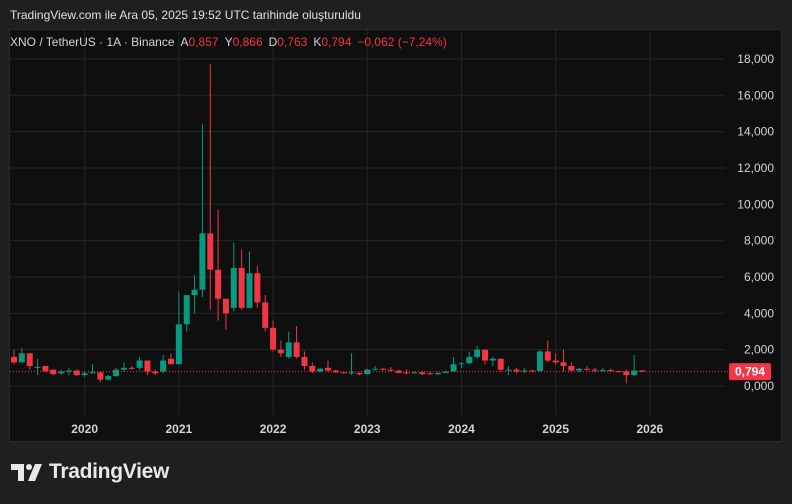 The image size is (792, 504). What do you see at coordinates (336, 42) in the screenshot?
I see `close-value: 0,794` at bounding box center [336, 42].